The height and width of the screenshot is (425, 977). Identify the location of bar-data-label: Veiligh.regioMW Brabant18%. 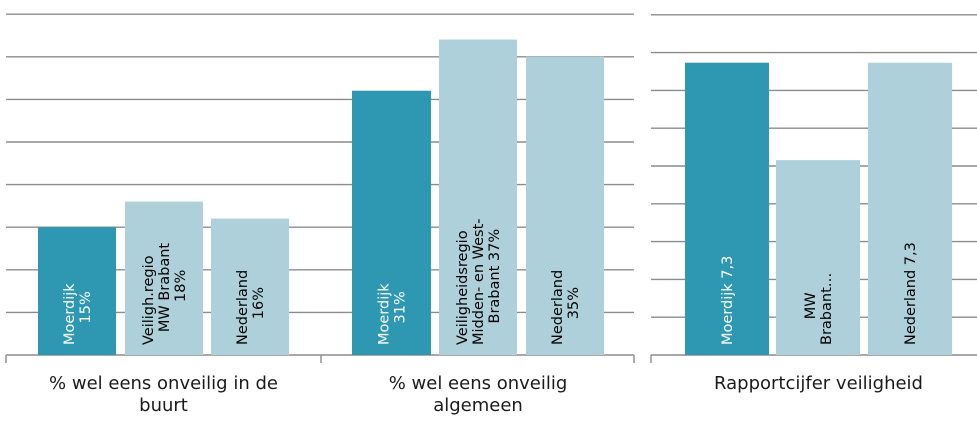
(165, 294).